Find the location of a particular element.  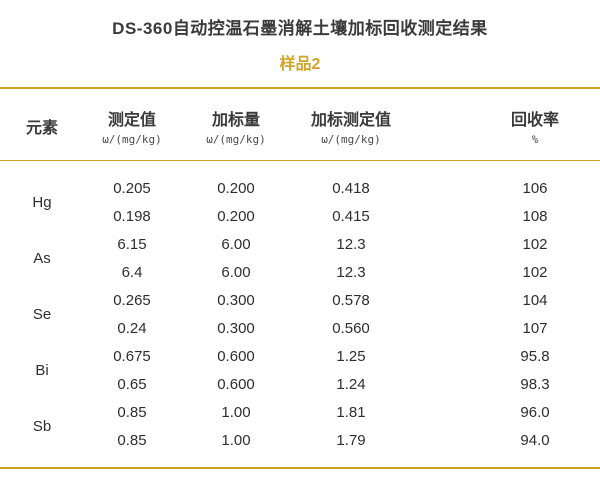

value-cell: 1.24 is located at coordinates (351, 384).